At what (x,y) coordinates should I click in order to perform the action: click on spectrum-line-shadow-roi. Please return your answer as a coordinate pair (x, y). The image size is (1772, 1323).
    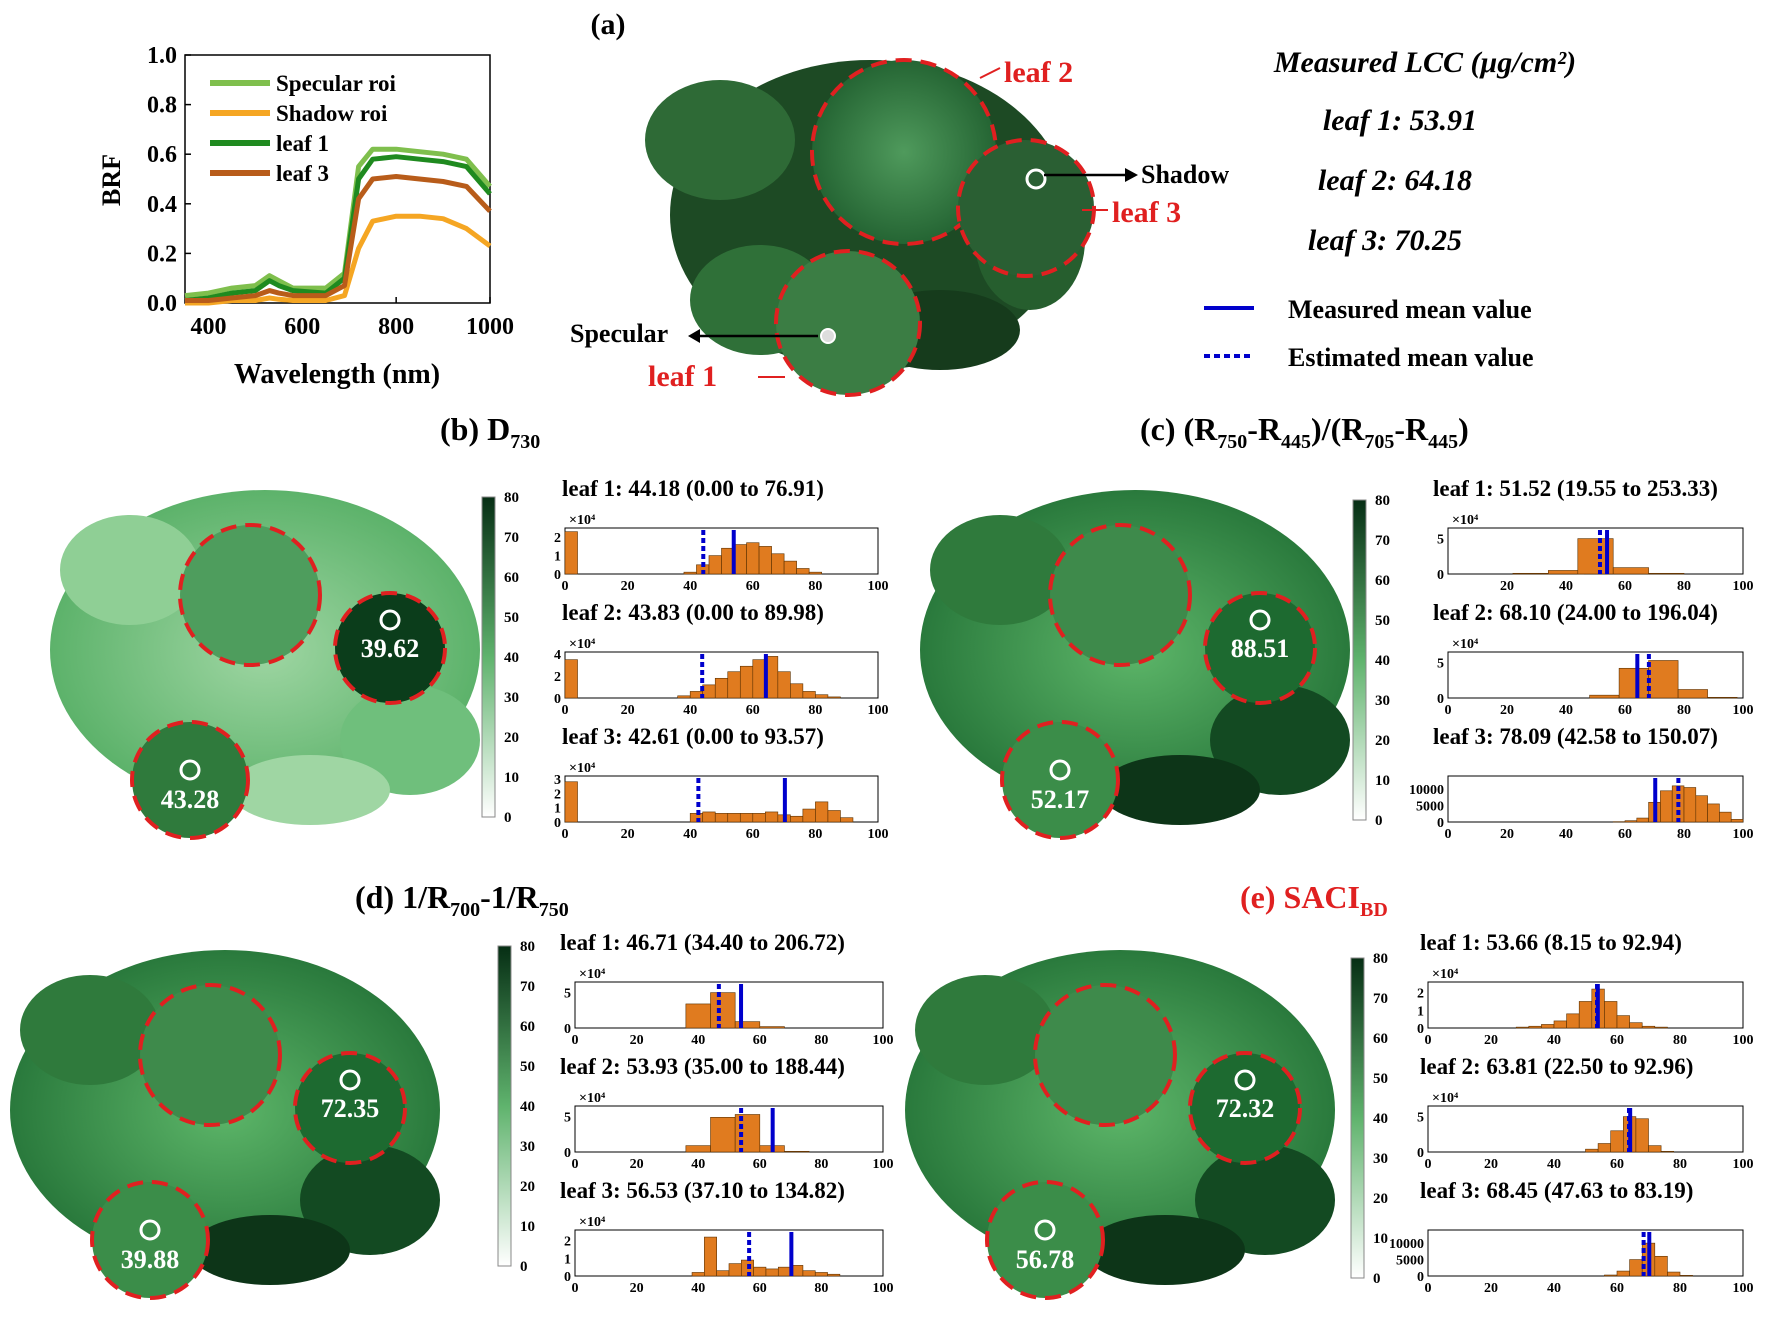
    Looking at the image, I should click on (338, 259).